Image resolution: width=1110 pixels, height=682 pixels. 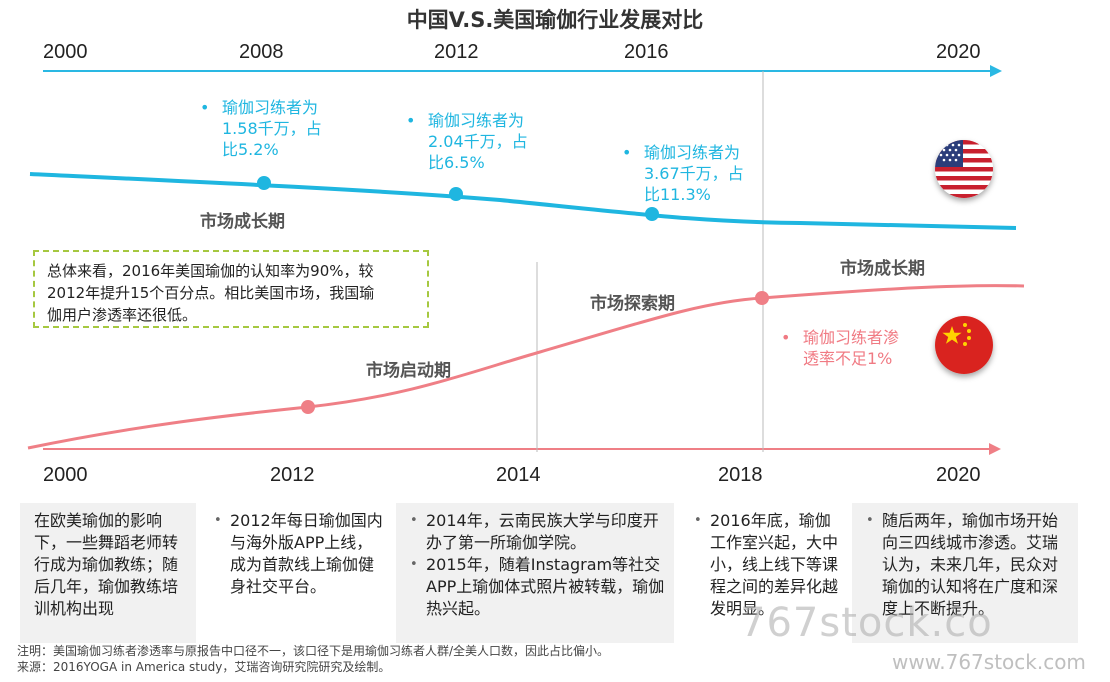 What do you see at coordinates (958, 475) in the screenshot?
I see `bottom-year-2020: 2020` at bounding box center [958, 475].